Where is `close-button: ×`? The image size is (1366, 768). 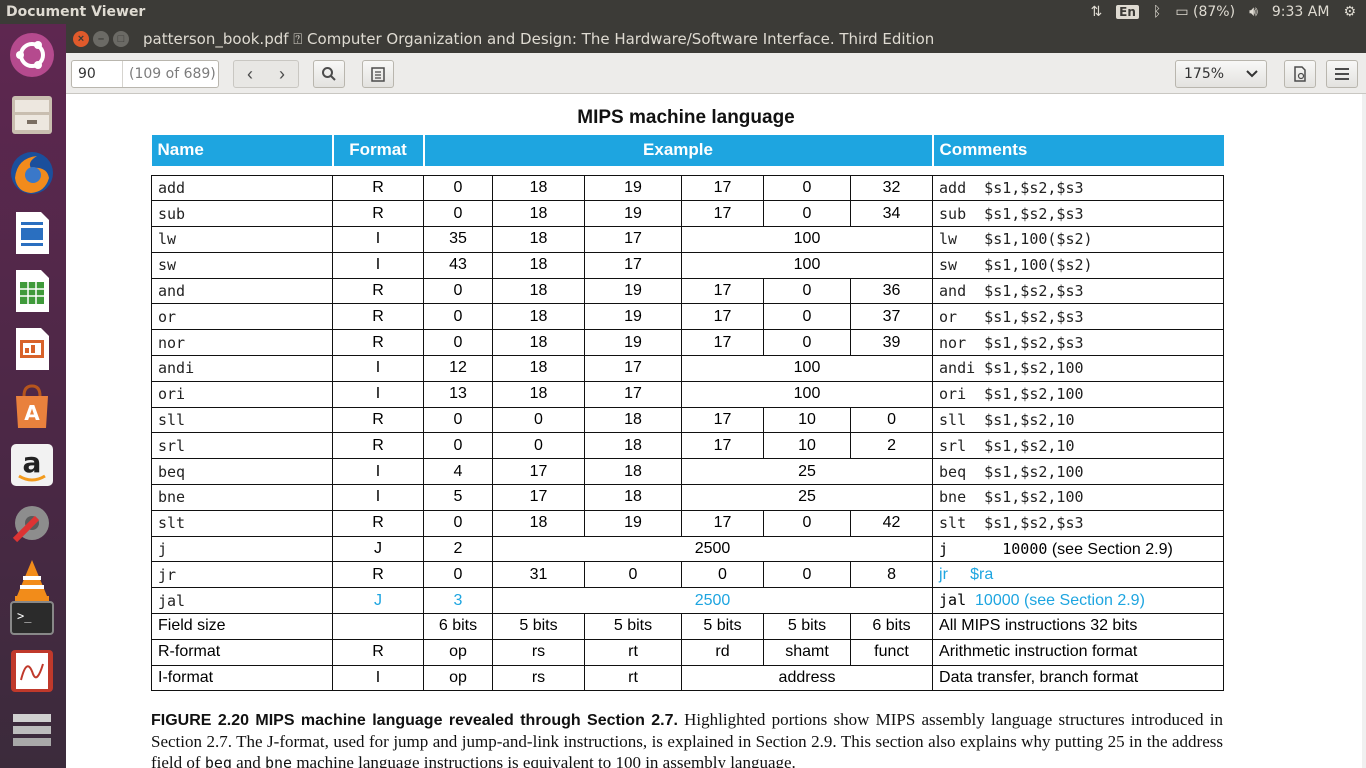
close-button: × is located at coordinates (81, 38).